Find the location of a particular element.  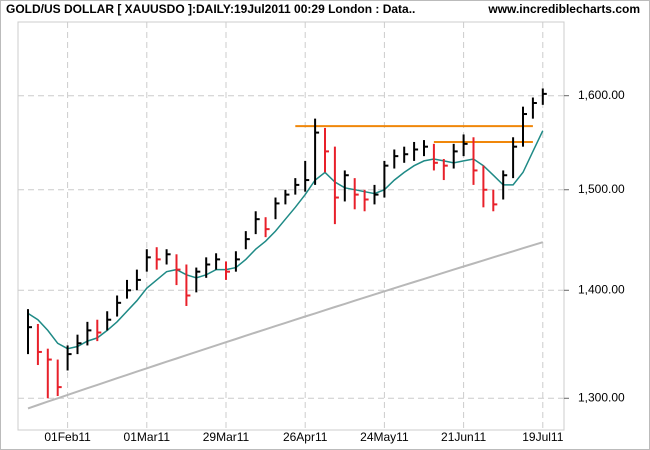

y-tick-label: 1,400.00 is located at coordinates (601, 289).